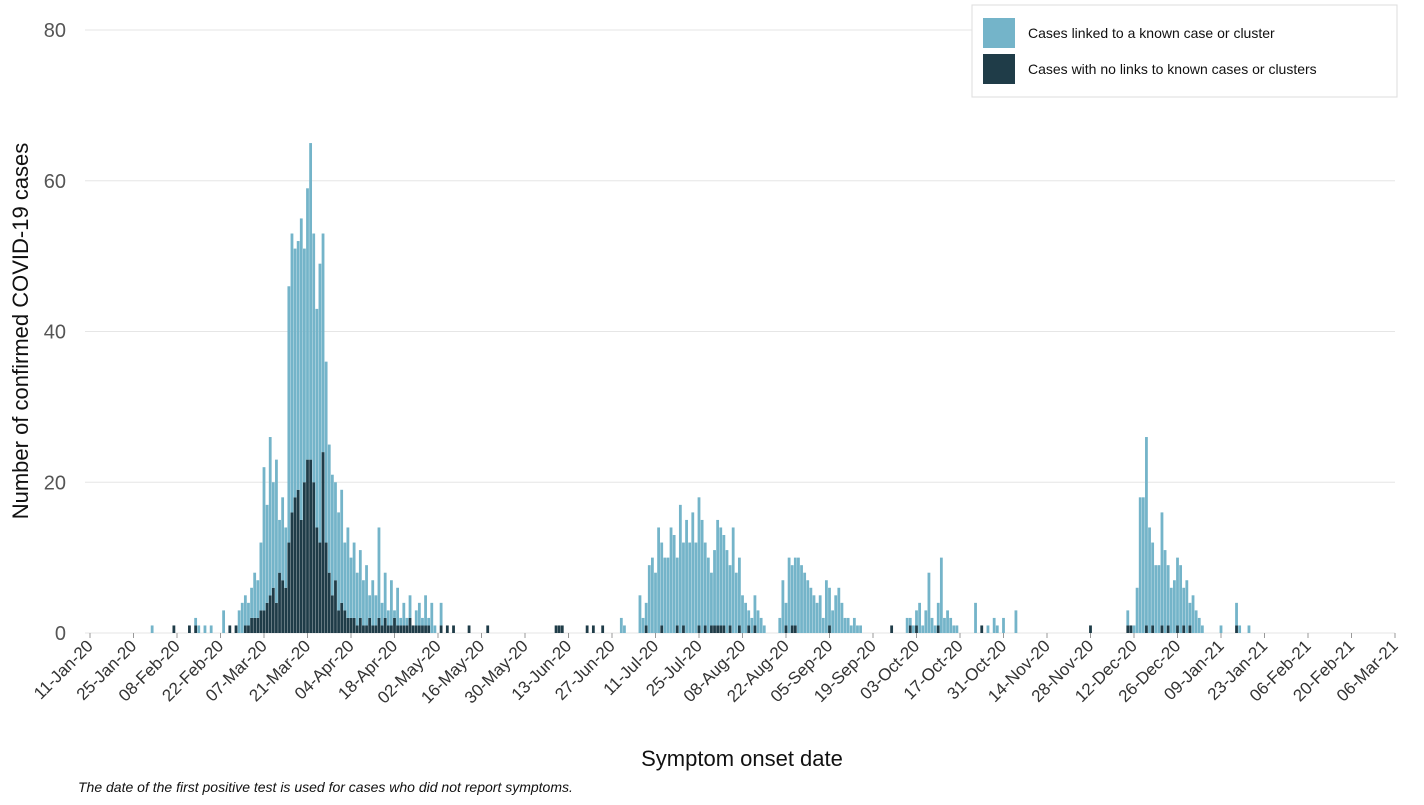 The width and height of the screenshot is (1424, 805). What do you see at coordinates (55, 31) in the screenshot?
I see `y-tick-label: 80` at bounding box center [55, 31].